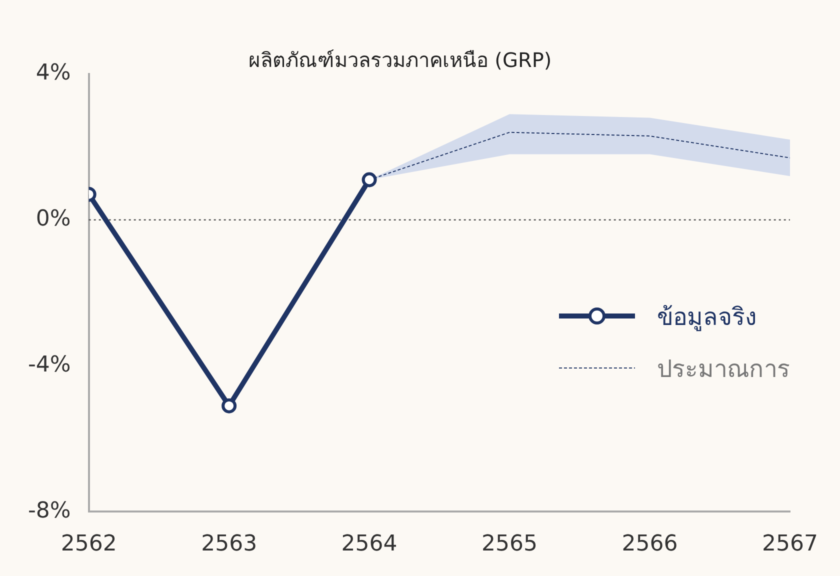 This screenshot has height=576, width=840. What do you see at coordinates (510, 544) in the screenshot?
I see `x-tick-label: 2565` at bounding box center [510, 544].